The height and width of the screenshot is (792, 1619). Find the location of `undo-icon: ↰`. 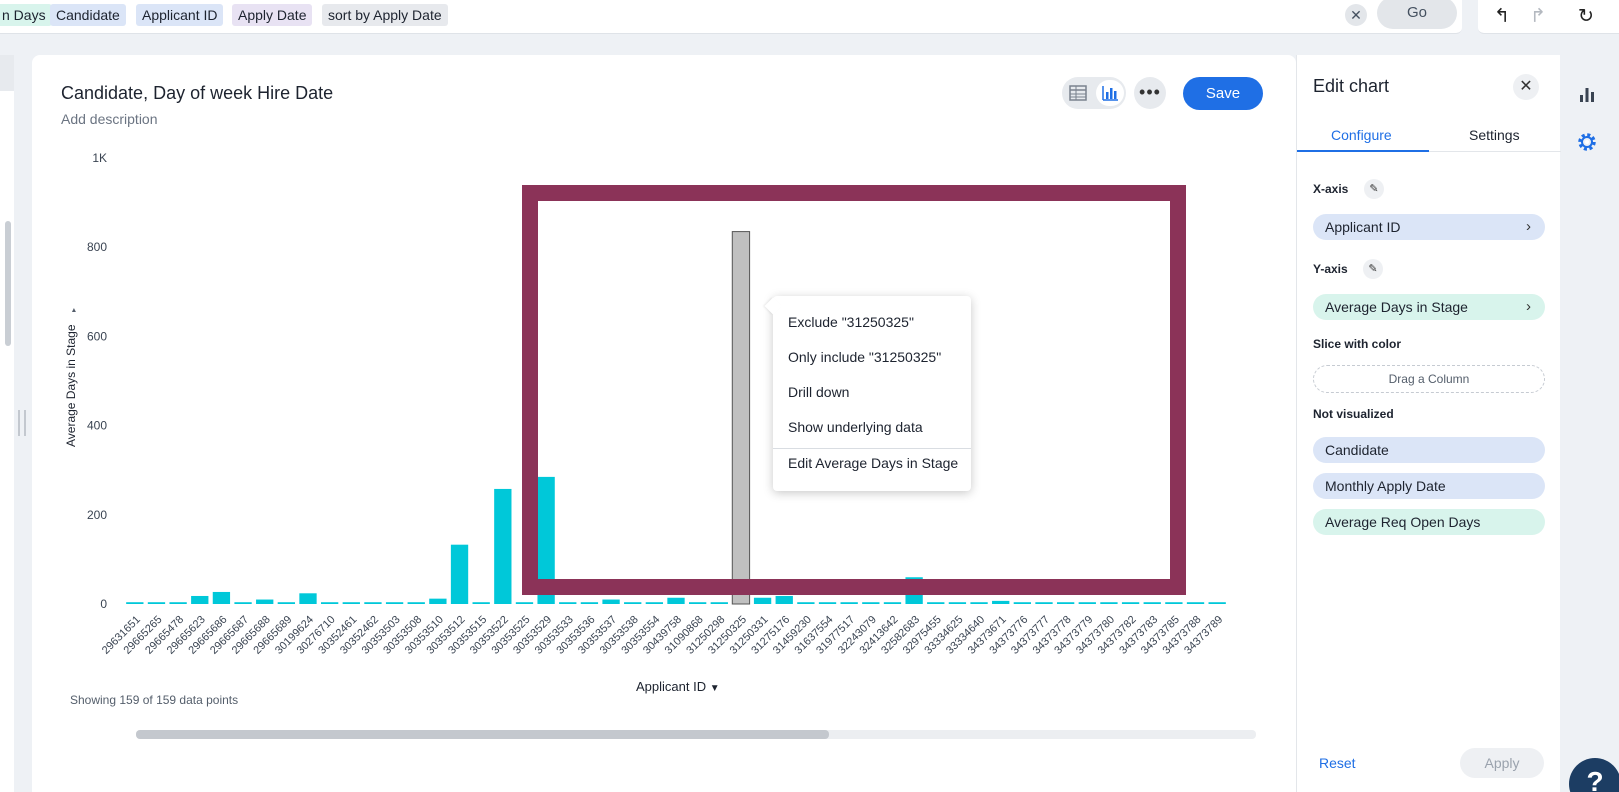

undo-icon: ↰ is located at coordinates (1502, 16).